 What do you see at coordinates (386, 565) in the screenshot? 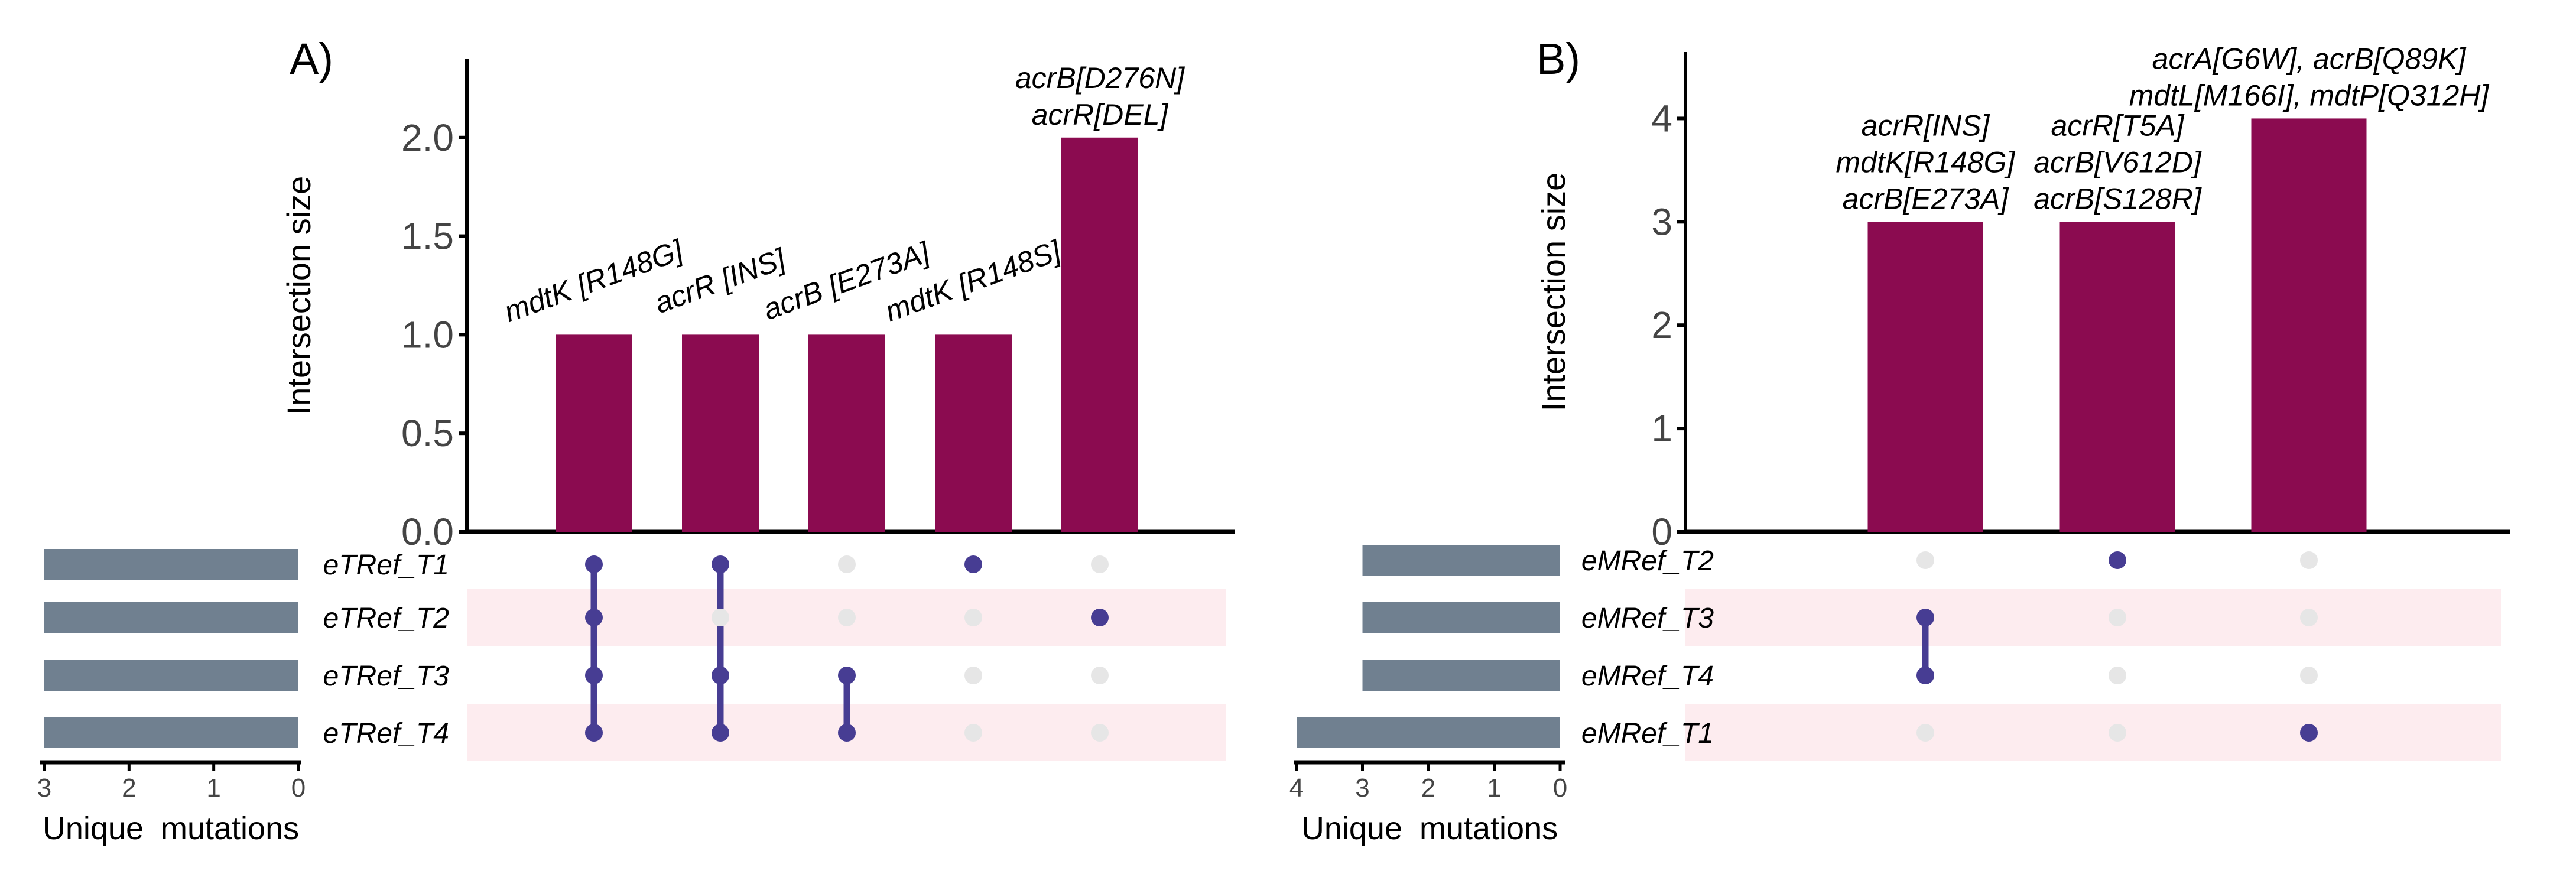
I see `set-label: eTRef_T1` at bounding box center [386, 565].